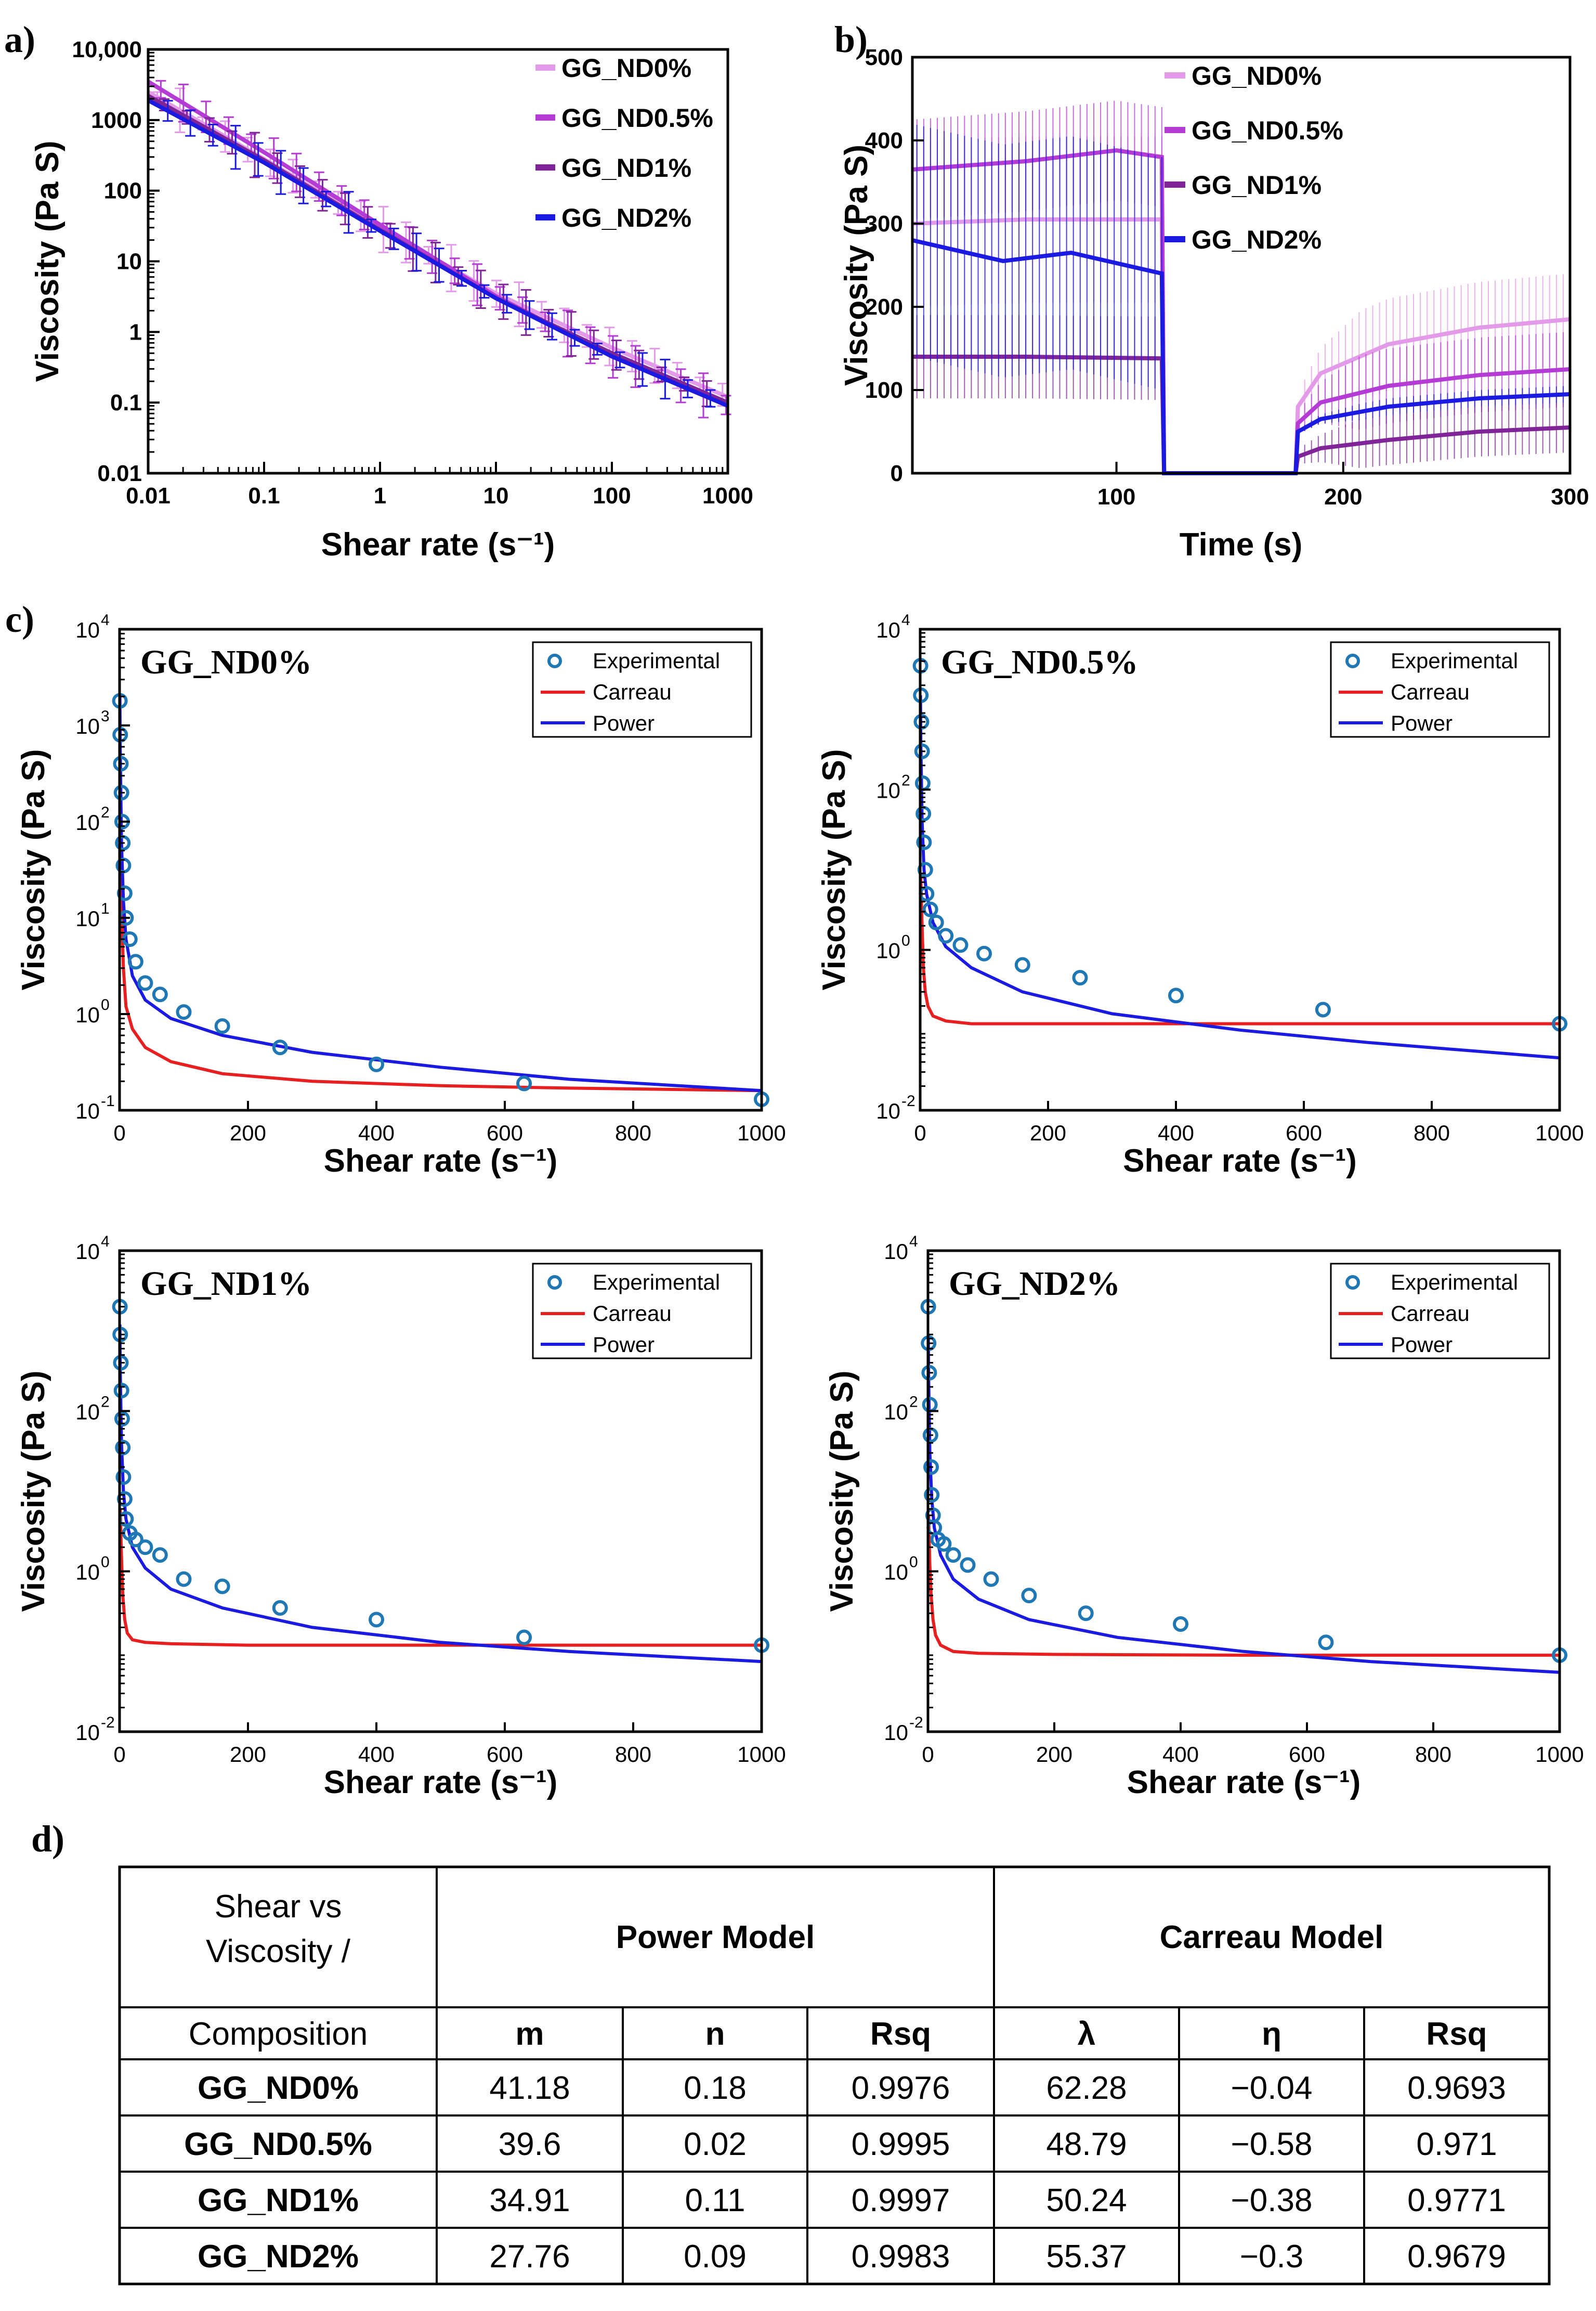 The image size is (1596, 2311). Describe the element at coordinates (633, 1754) in the screenshot. I see `x-tick-label: 800` at that location.